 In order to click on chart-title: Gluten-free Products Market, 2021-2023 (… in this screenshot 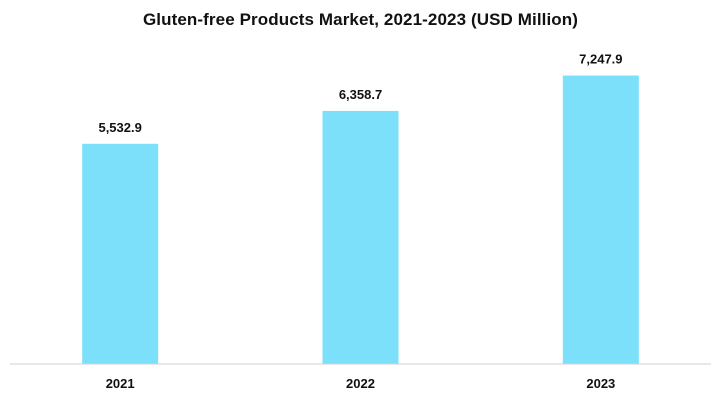, I will do `click(360, 19)`.